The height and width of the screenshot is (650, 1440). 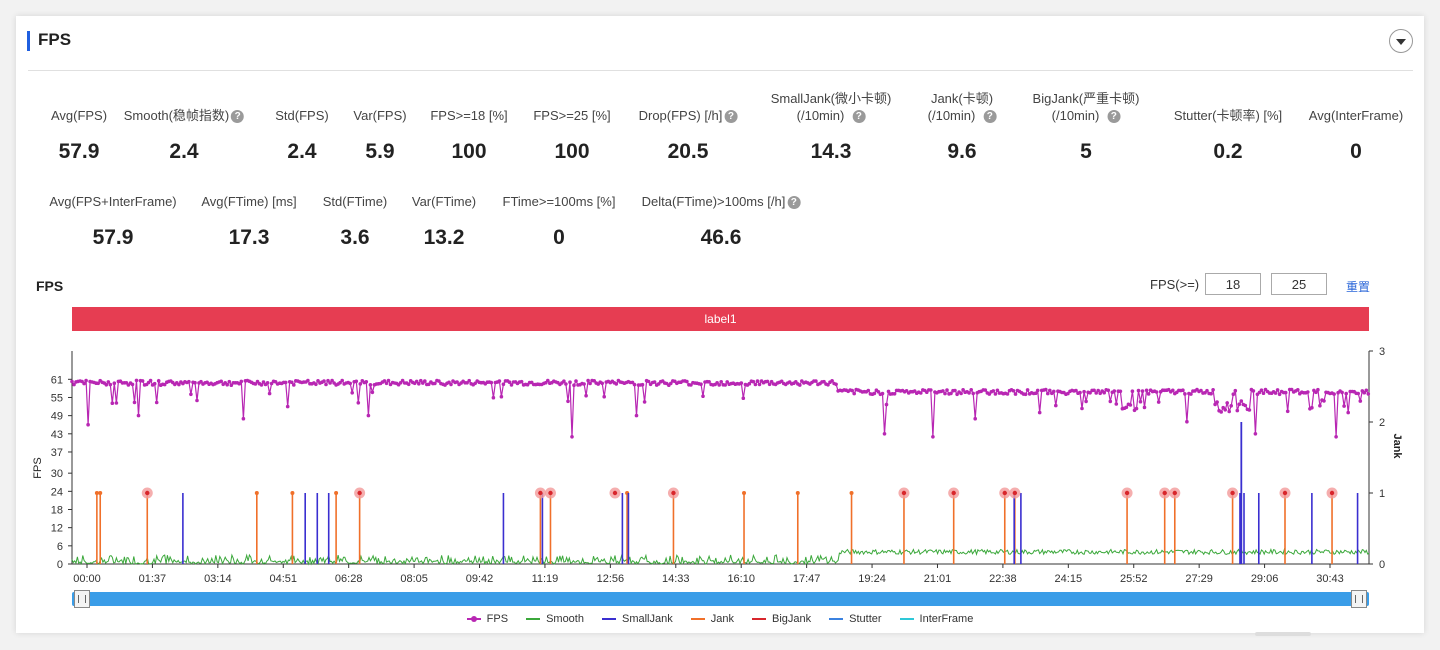 What do you see at coordinates (1086, 151) in the screenshot?
I see `metric-row1-value-9: 5` at bounding box center [1086, 151].